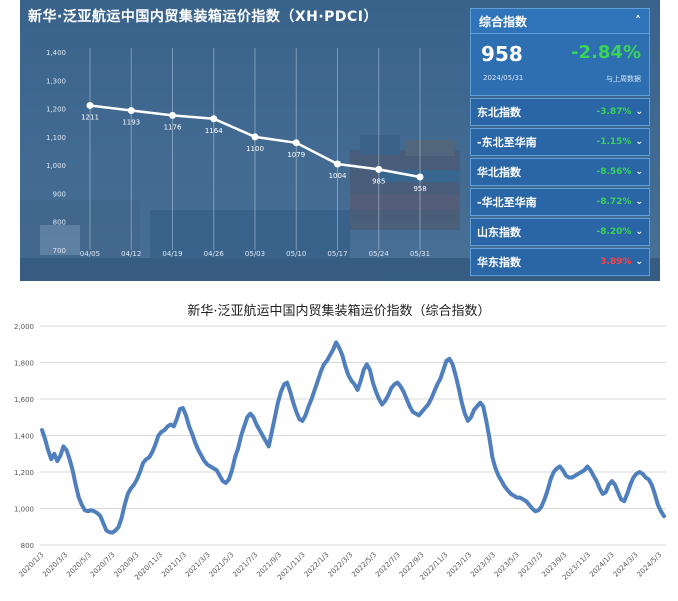 The height and width of the screenshot is (601, 678). Describe the element at coordinates (388, 565) in the screenshot. I see `x-tick-label: 2022/7/3` at that location.